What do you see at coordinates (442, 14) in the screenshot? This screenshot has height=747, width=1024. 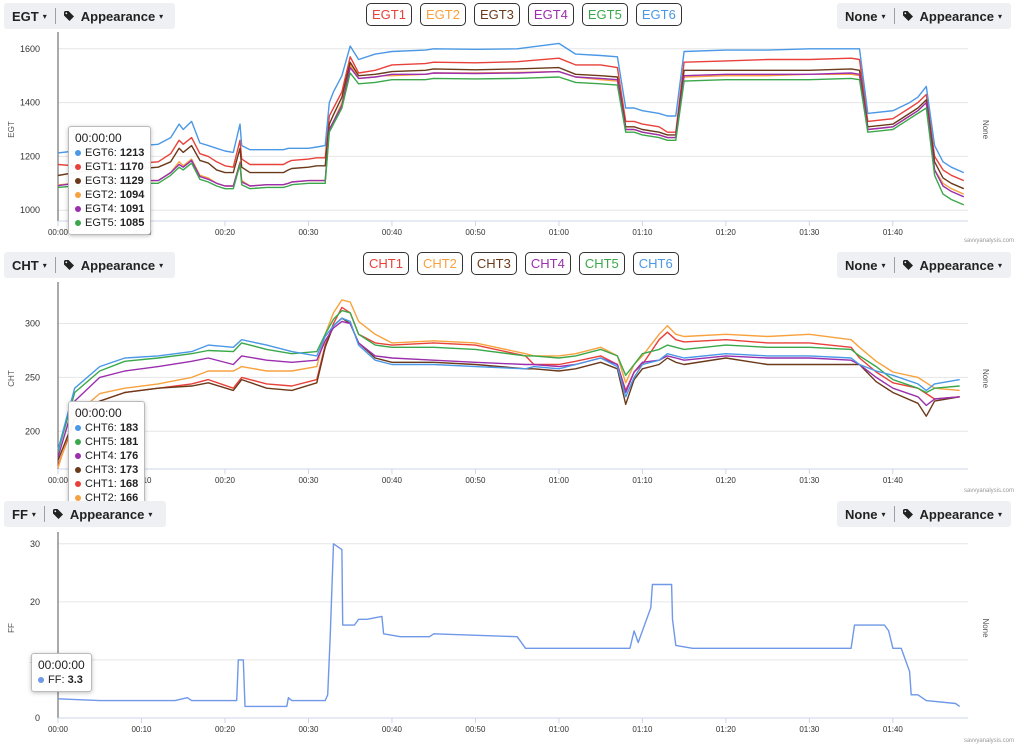 I see `legend-item-egt2: EGT2` at bounding box center [442, 14].